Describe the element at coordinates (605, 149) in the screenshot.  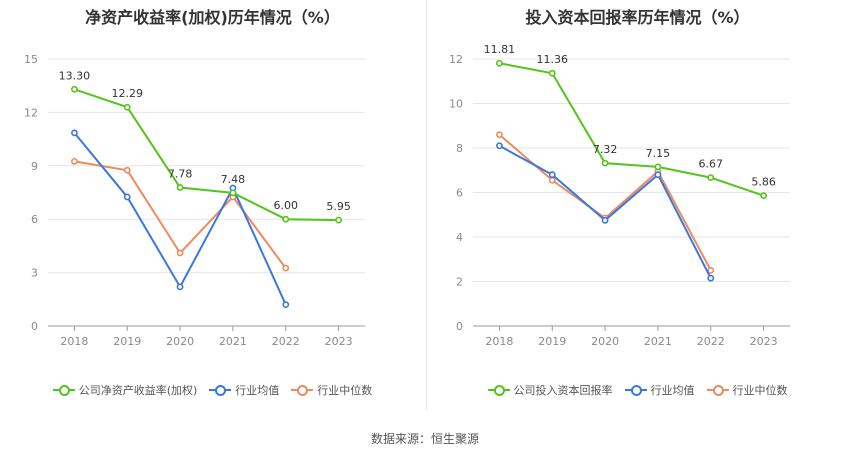
I see `data-label: 7.32` at that location.